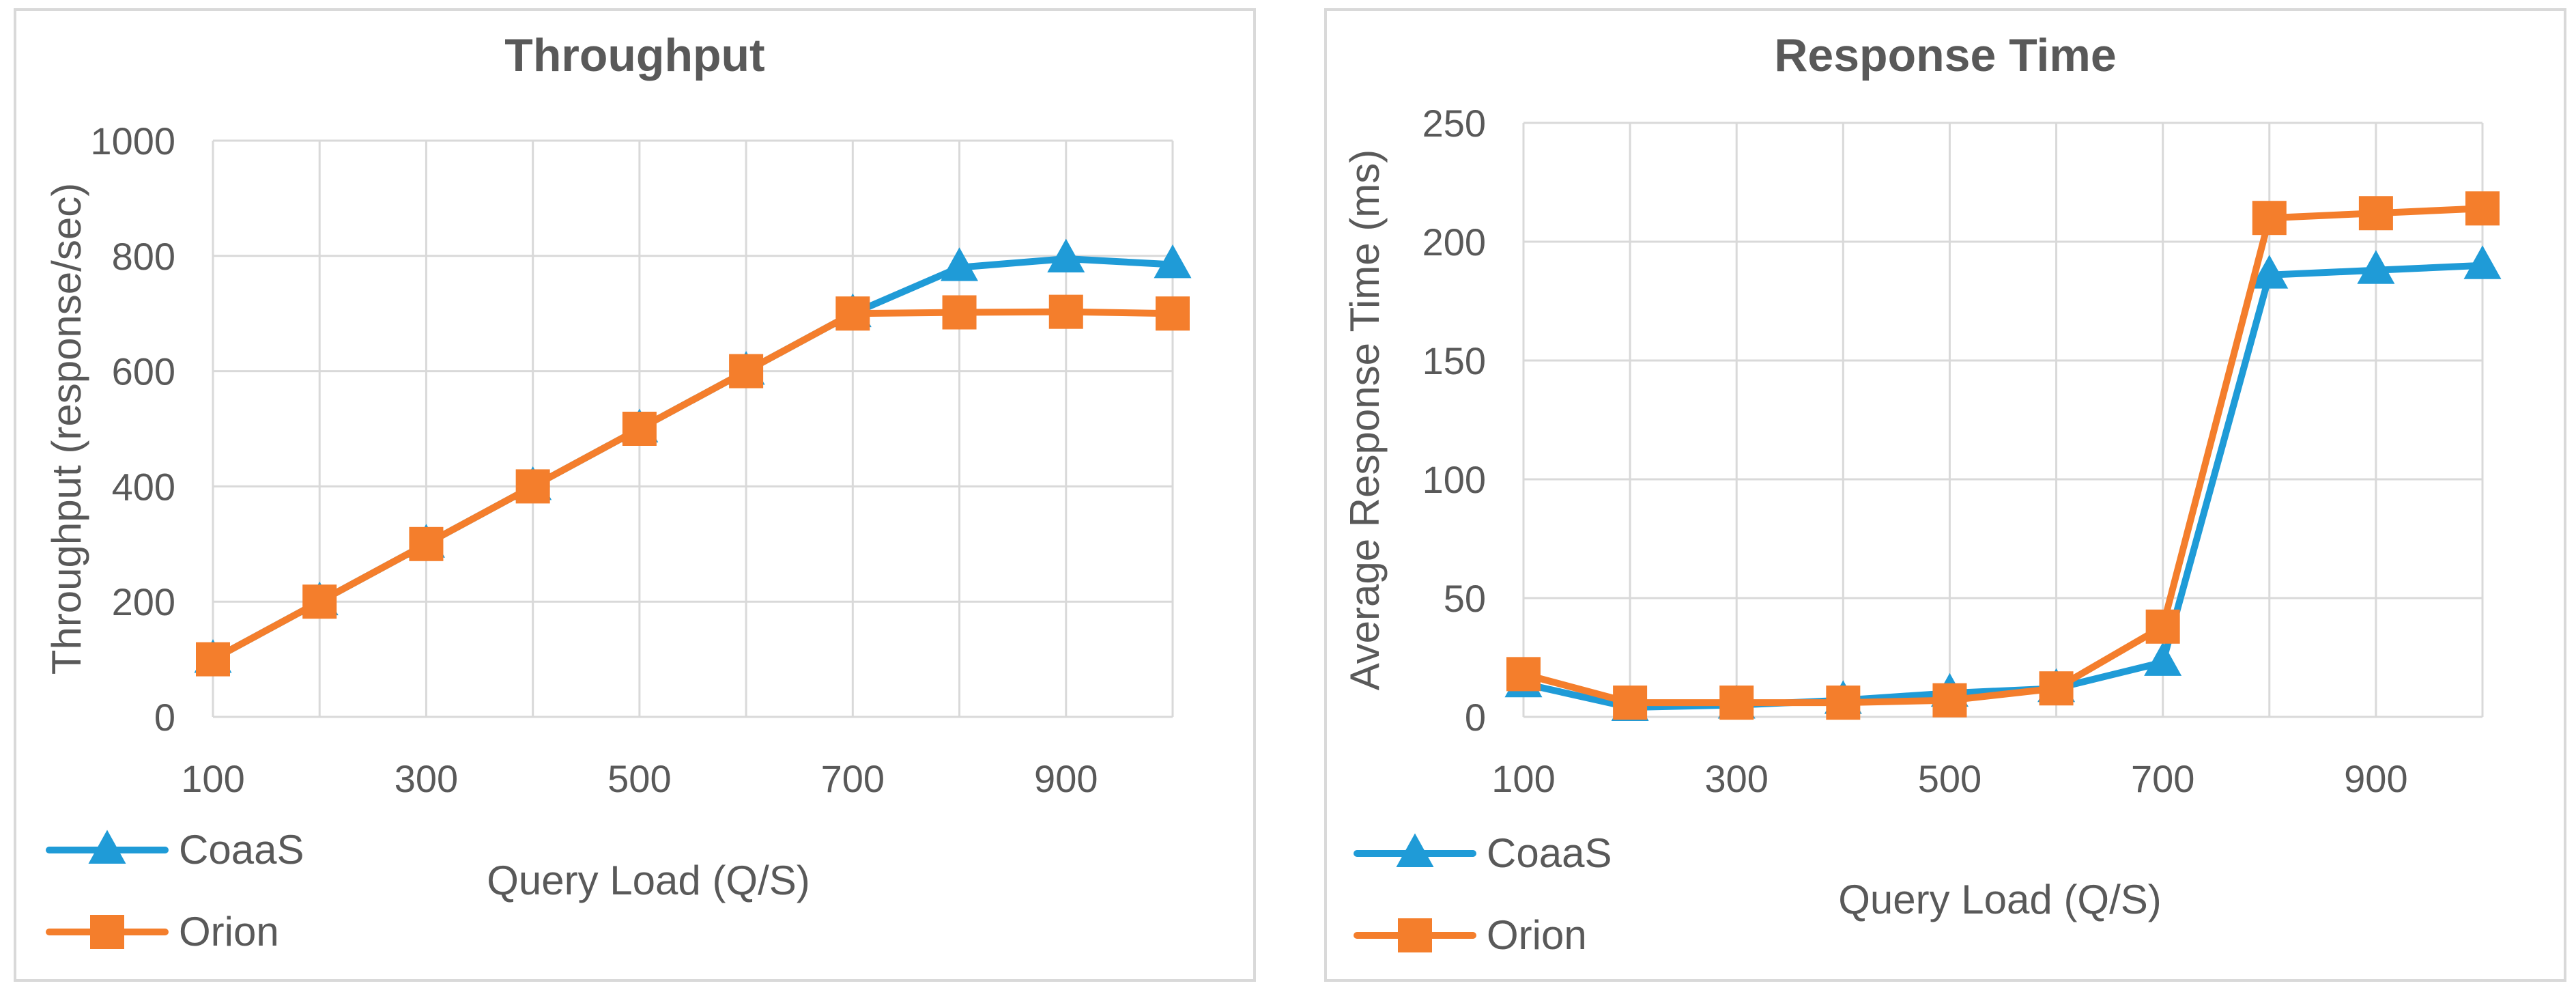 The width and height of the screenshot is (2576, 990). I want to click on y-tick-label: 100, so click(1454, 479).